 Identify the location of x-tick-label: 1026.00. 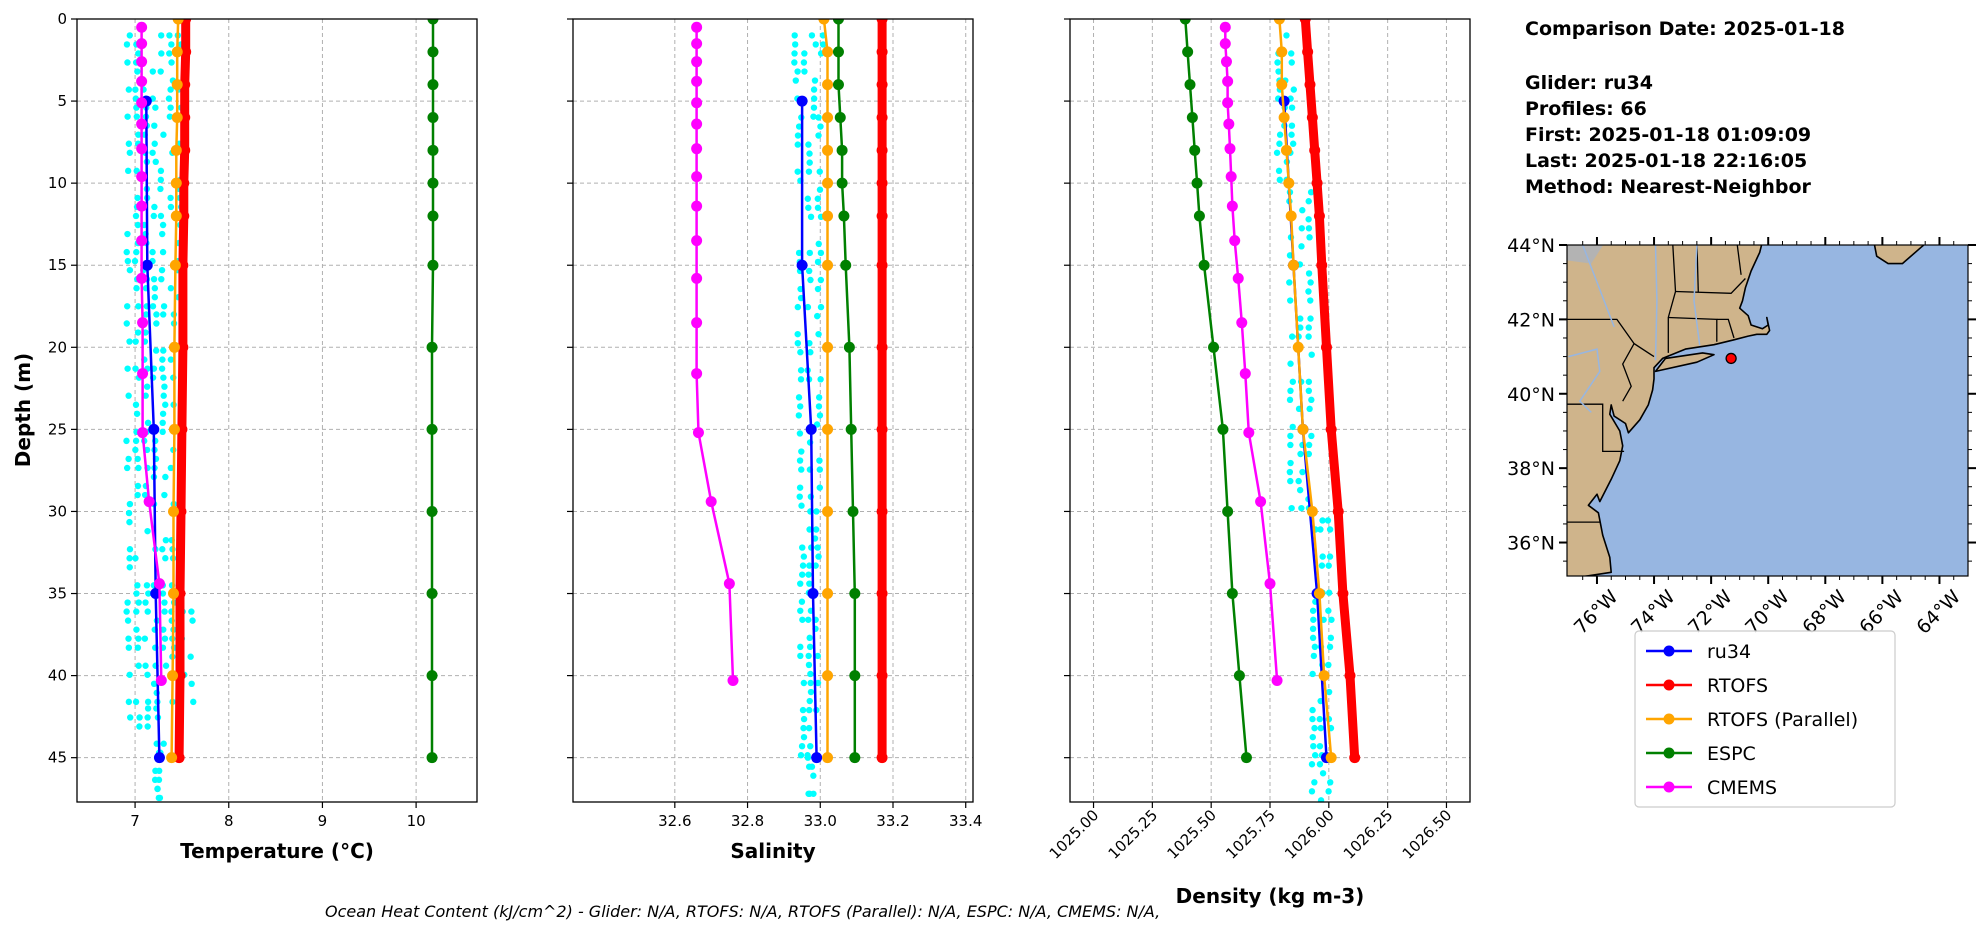
(1309, 834).